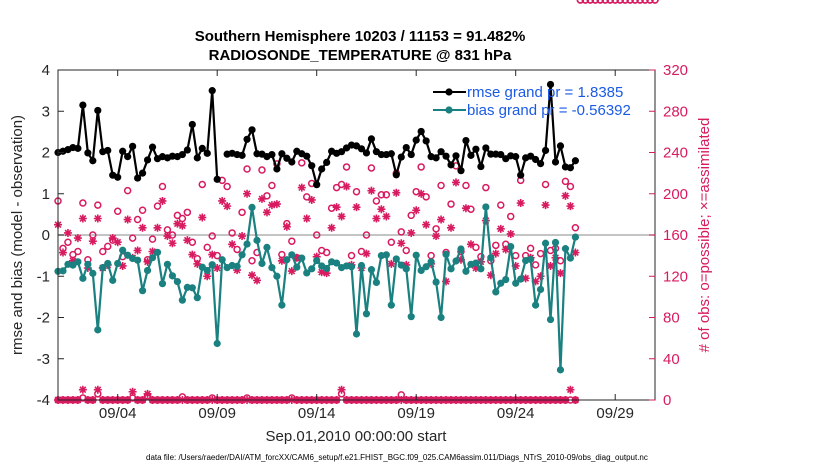 The image size is (830, 470). I want to click on x-tick-label: 09/19, so click(416, 413).